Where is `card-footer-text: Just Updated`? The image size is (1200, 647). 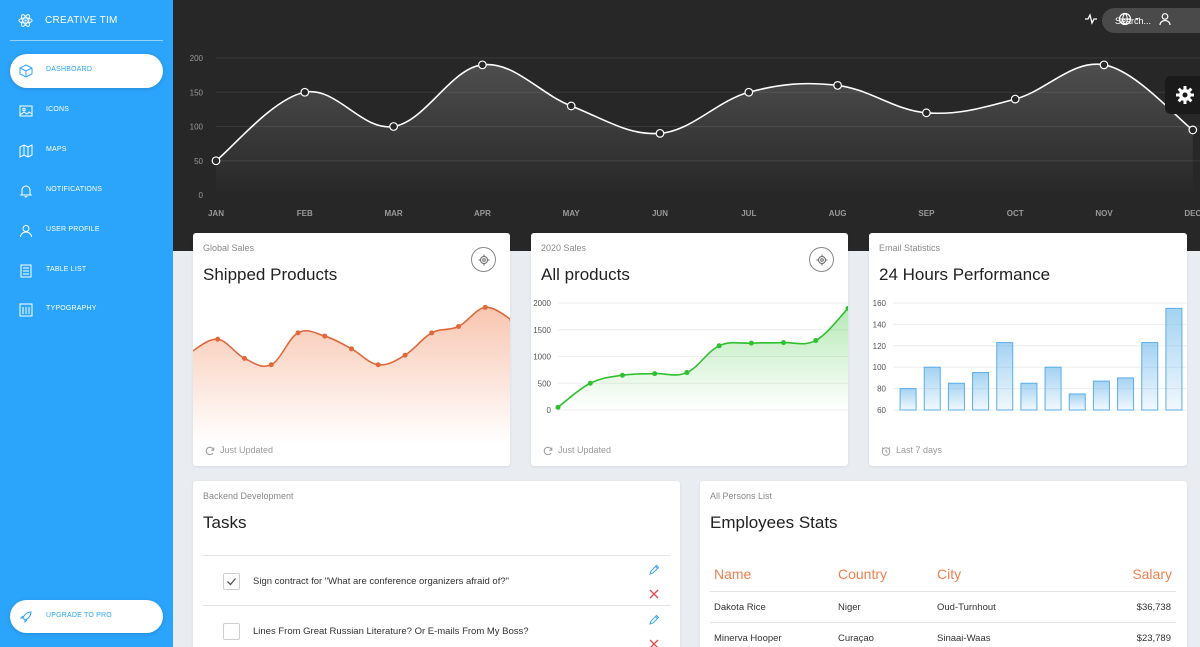
card-footer-text: Just Updated is located at coordinates (247, 450).